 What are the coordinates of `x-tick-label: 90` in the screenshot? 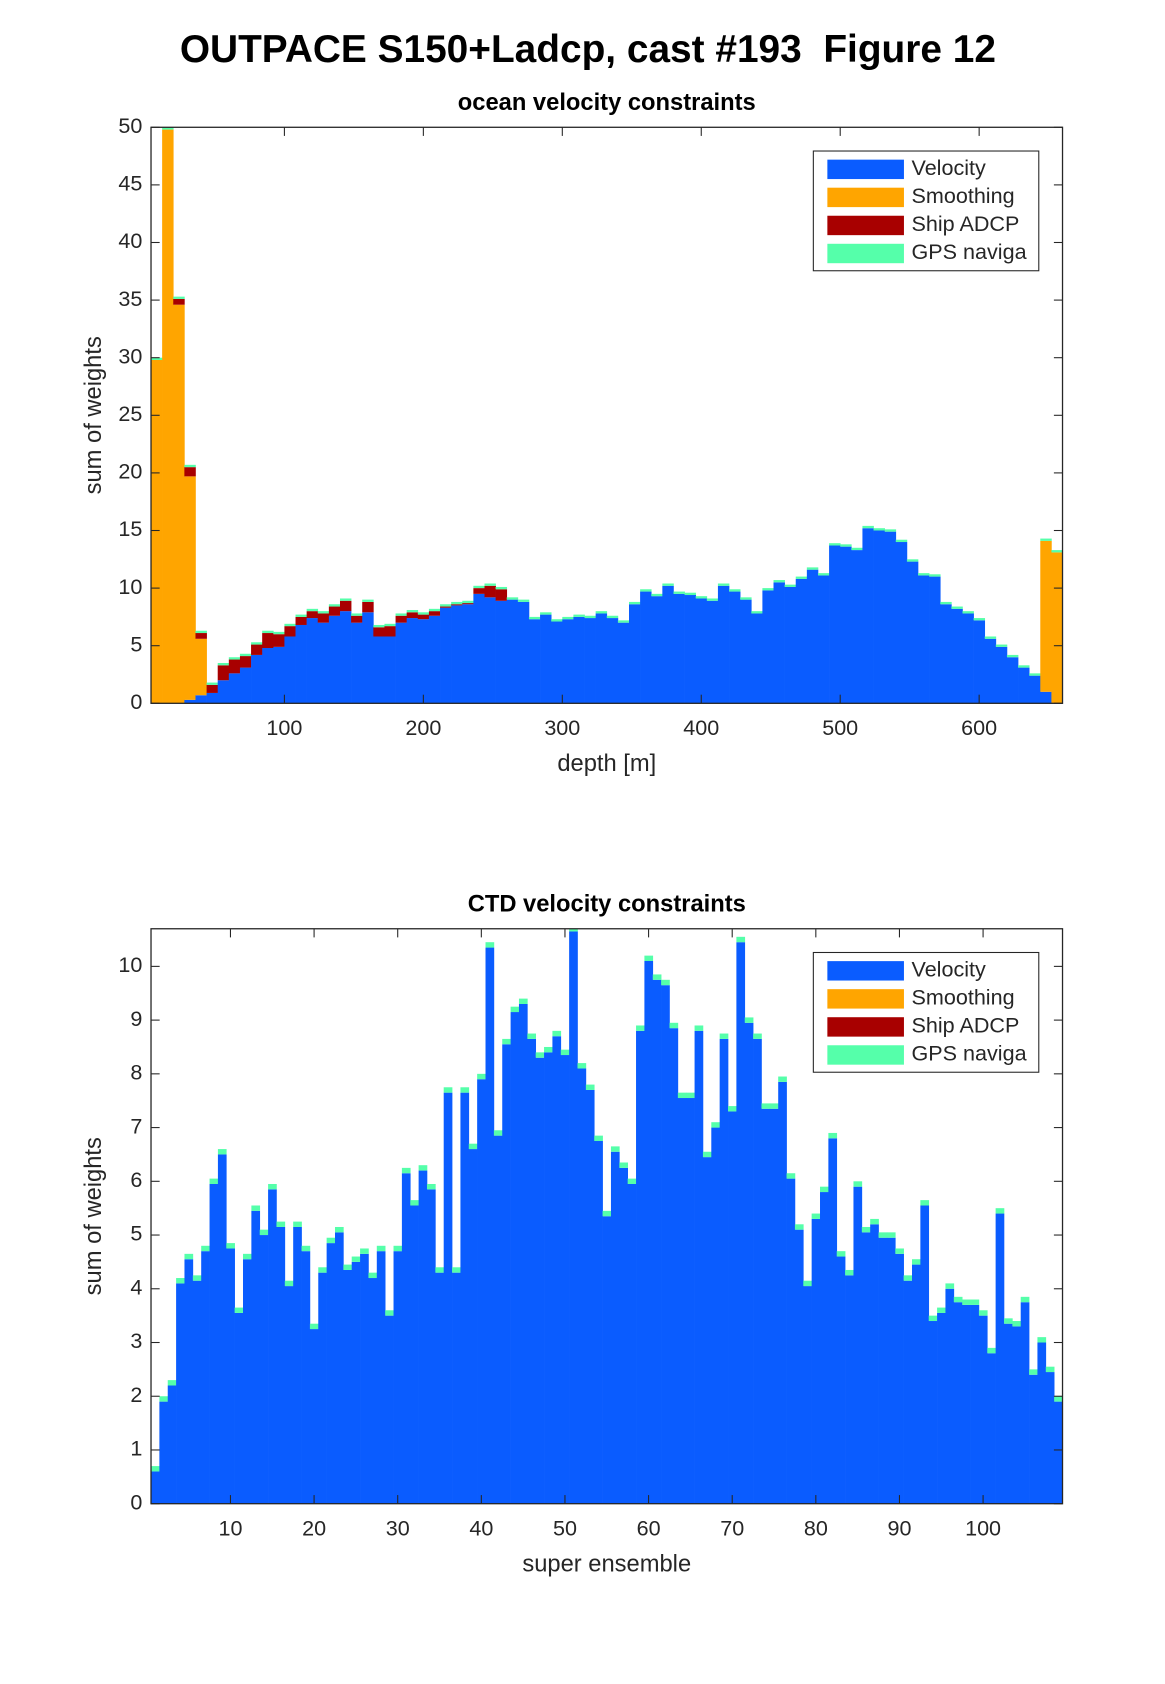 It's located at (899, 1527).